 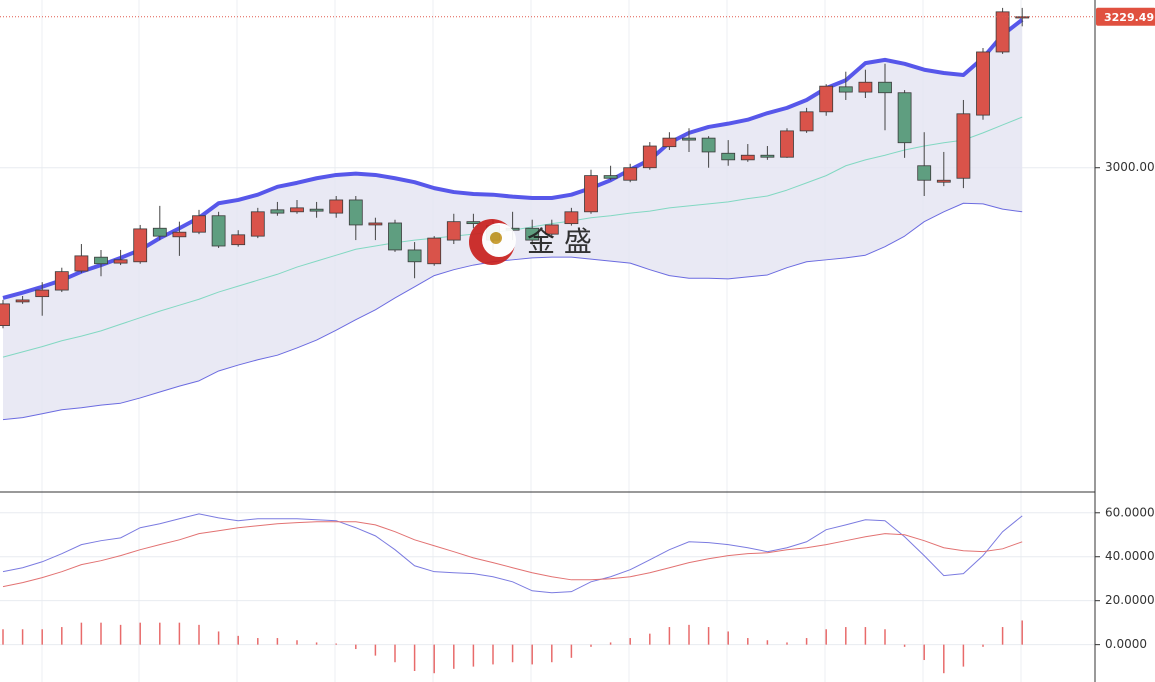 I want to click on watermark-text: 金 盛, so click(x=559, y=241).